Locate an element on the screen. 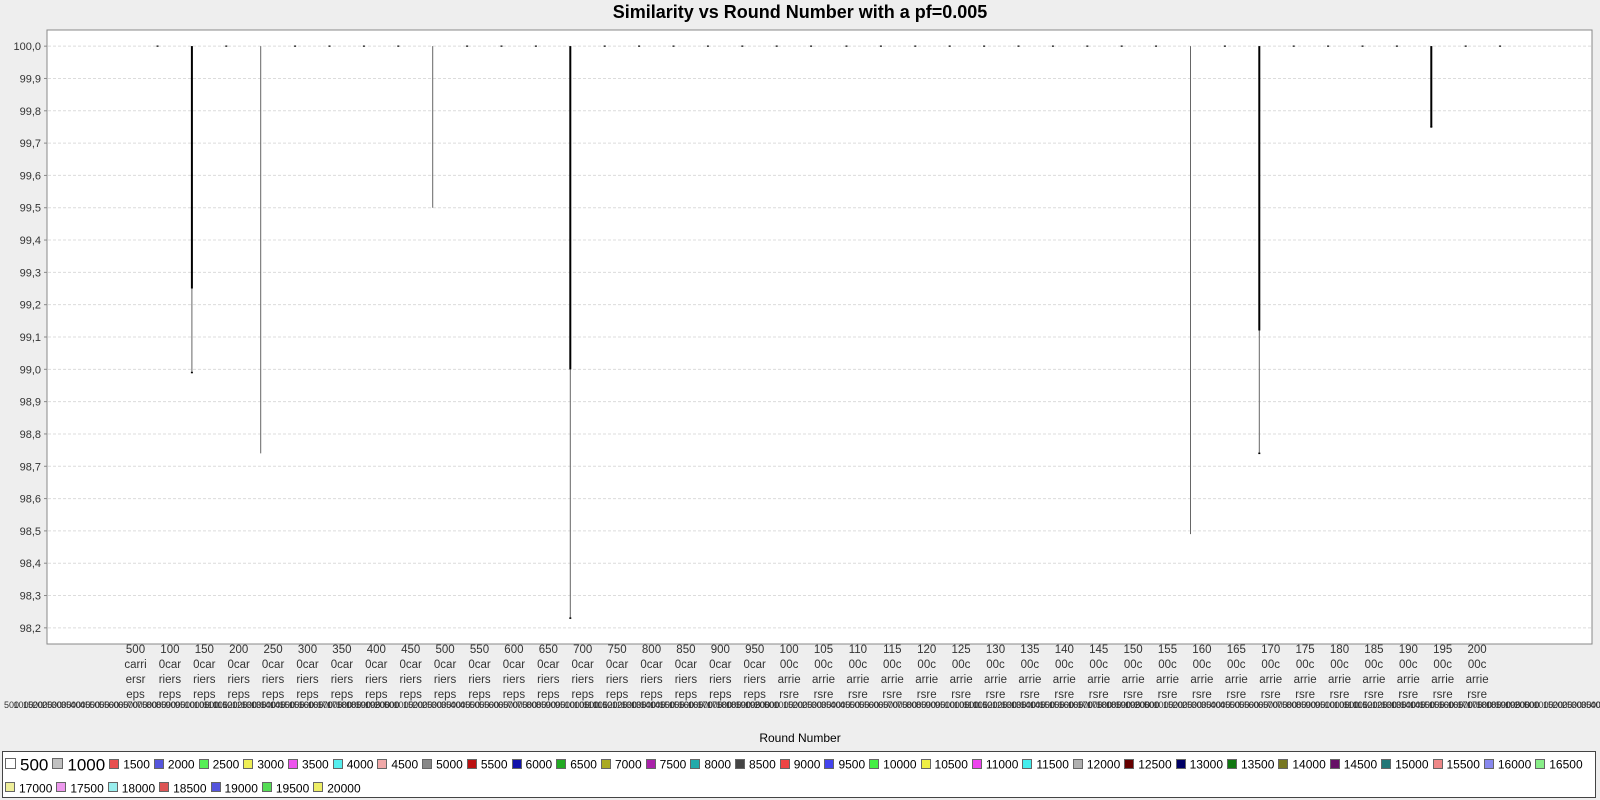  legend-item: 4000 is located at coordinates (352, 764).